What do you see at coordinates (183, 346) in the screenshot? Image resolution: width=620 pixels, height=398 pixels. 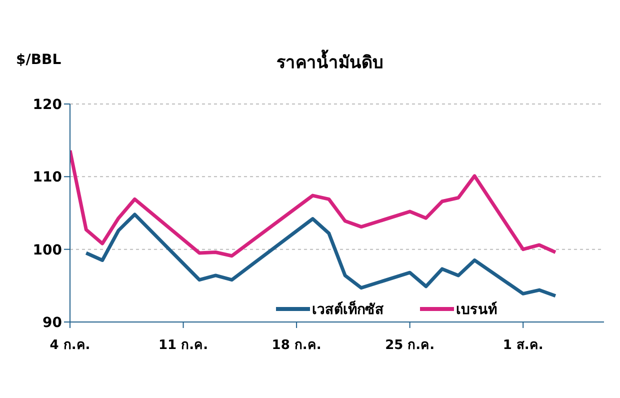 I see `x-tick-label: 11 ก.ค.` at bounding box center [183, 346].